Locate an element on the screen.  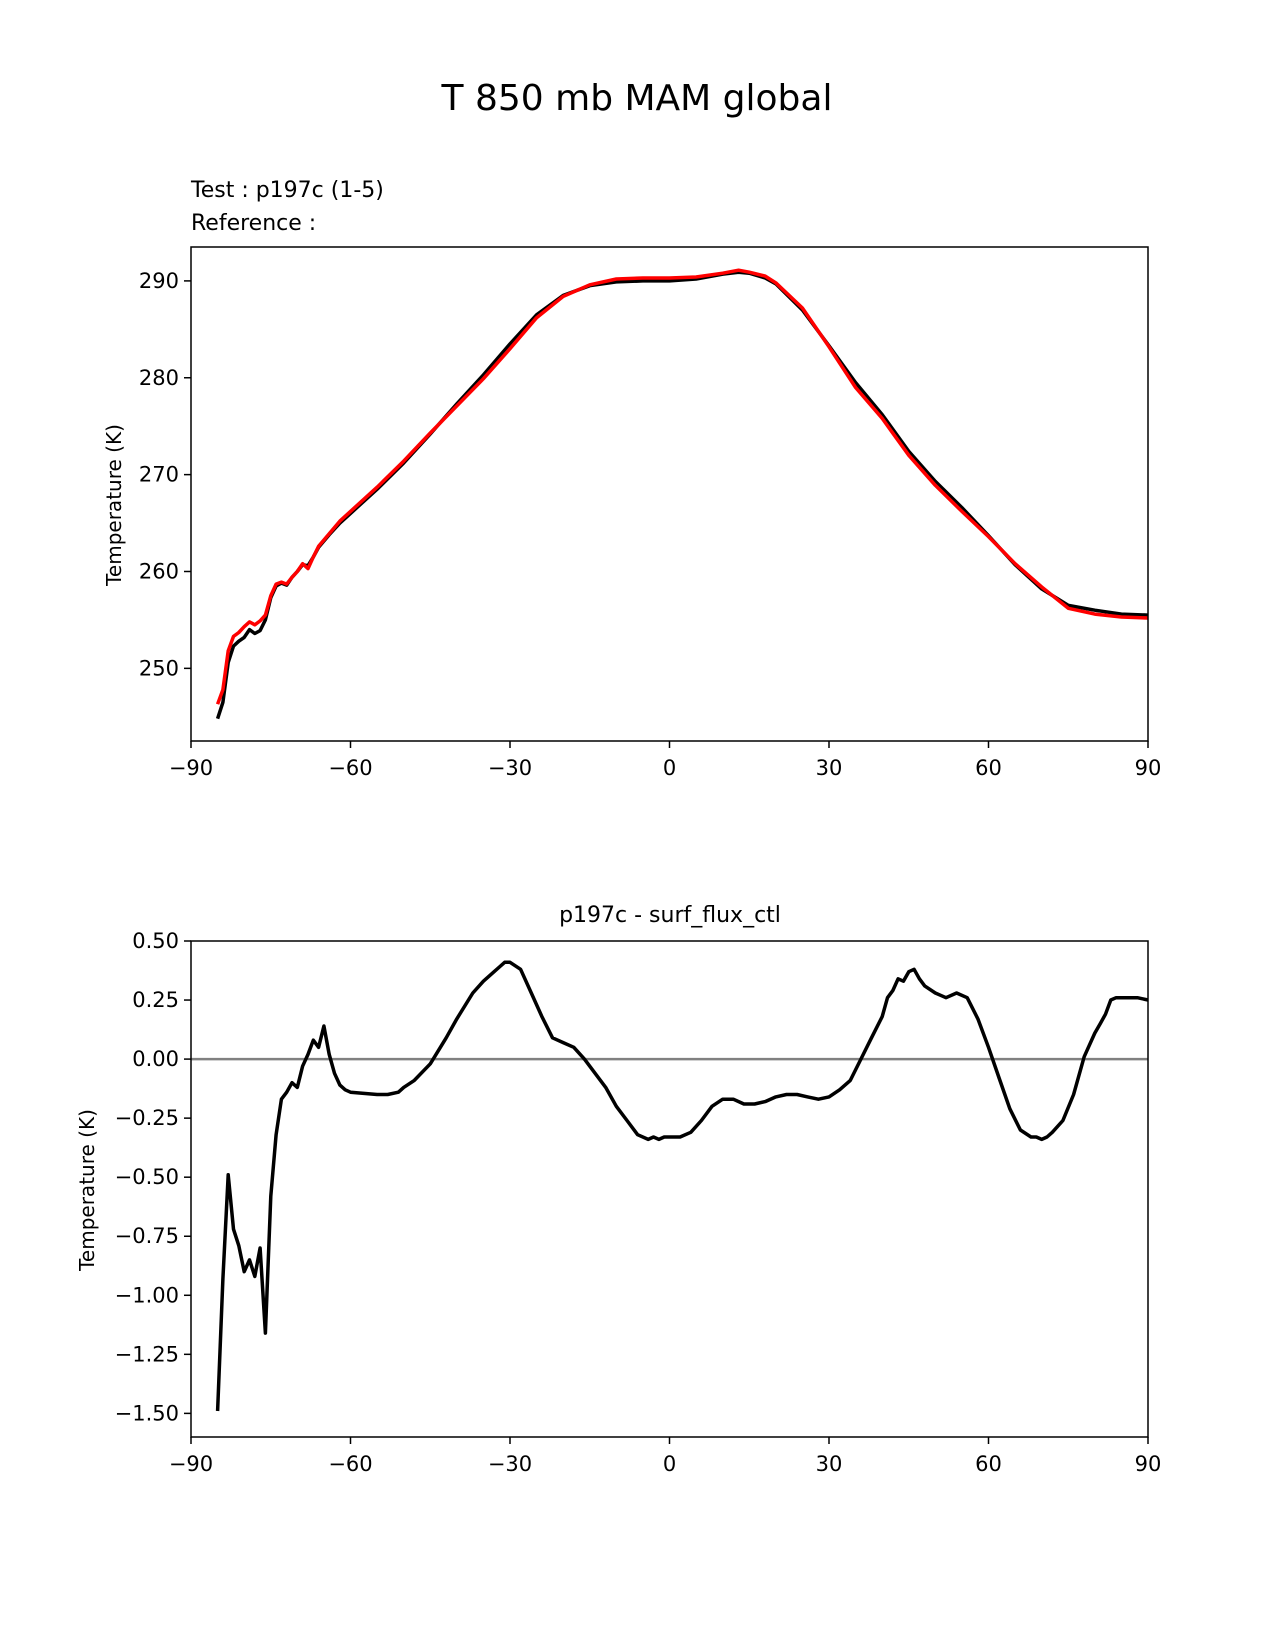
y-tick-label: 260 is located at coordinates (159, 571).